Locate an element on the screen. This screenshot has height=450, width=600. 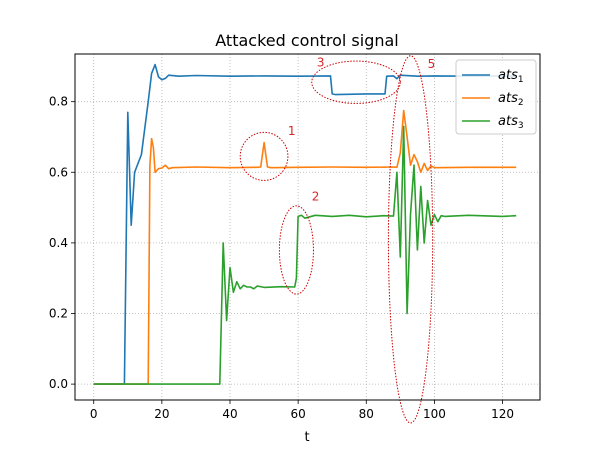
y-tick-label: 0.2 is located at coordinates (58, 314).